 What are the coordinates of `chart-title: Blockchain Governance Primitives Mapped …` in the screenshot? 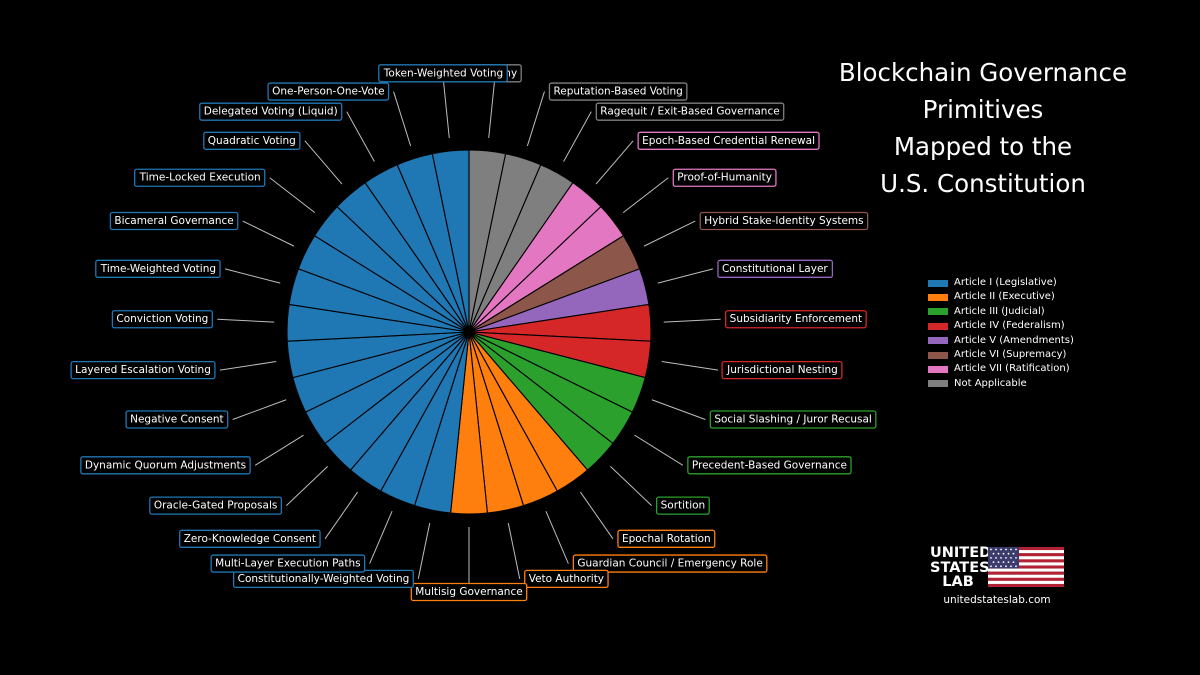 It's located at (983, 128).